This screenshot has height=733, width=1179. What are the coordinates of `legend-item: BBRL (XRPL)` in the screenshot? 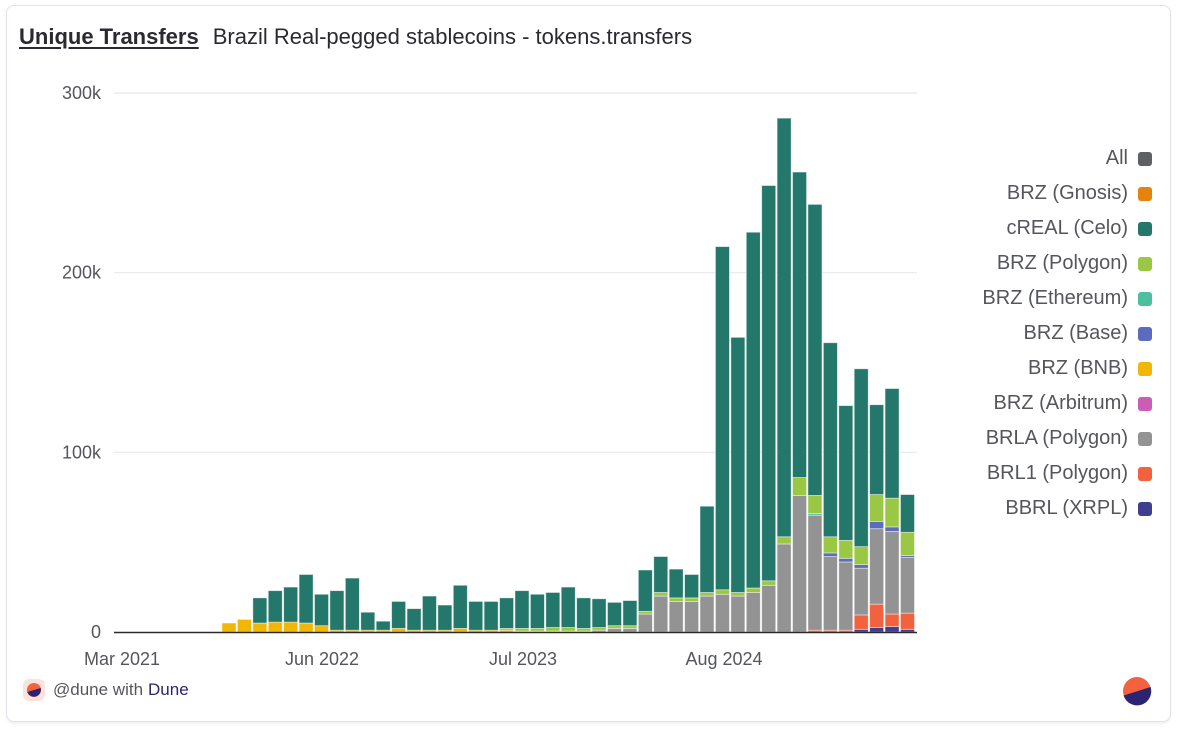 It's located at (1067, 508).